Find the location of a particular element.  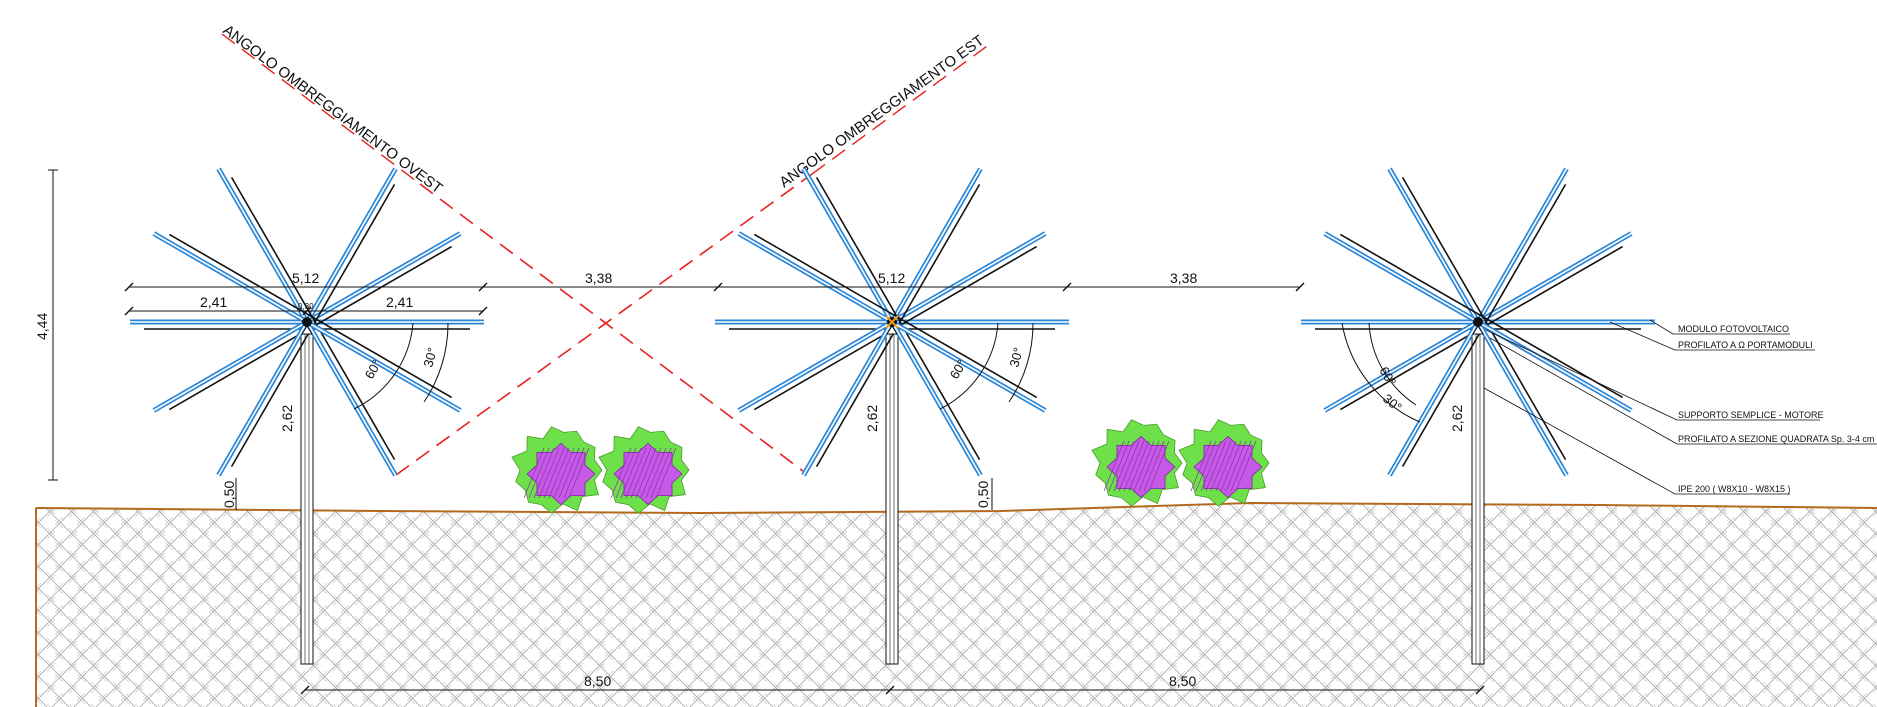

legend-square: PROFILATO A SEZIONE QUADRATA Sp. 3-4 cm is located at coordinates (1776, 439).